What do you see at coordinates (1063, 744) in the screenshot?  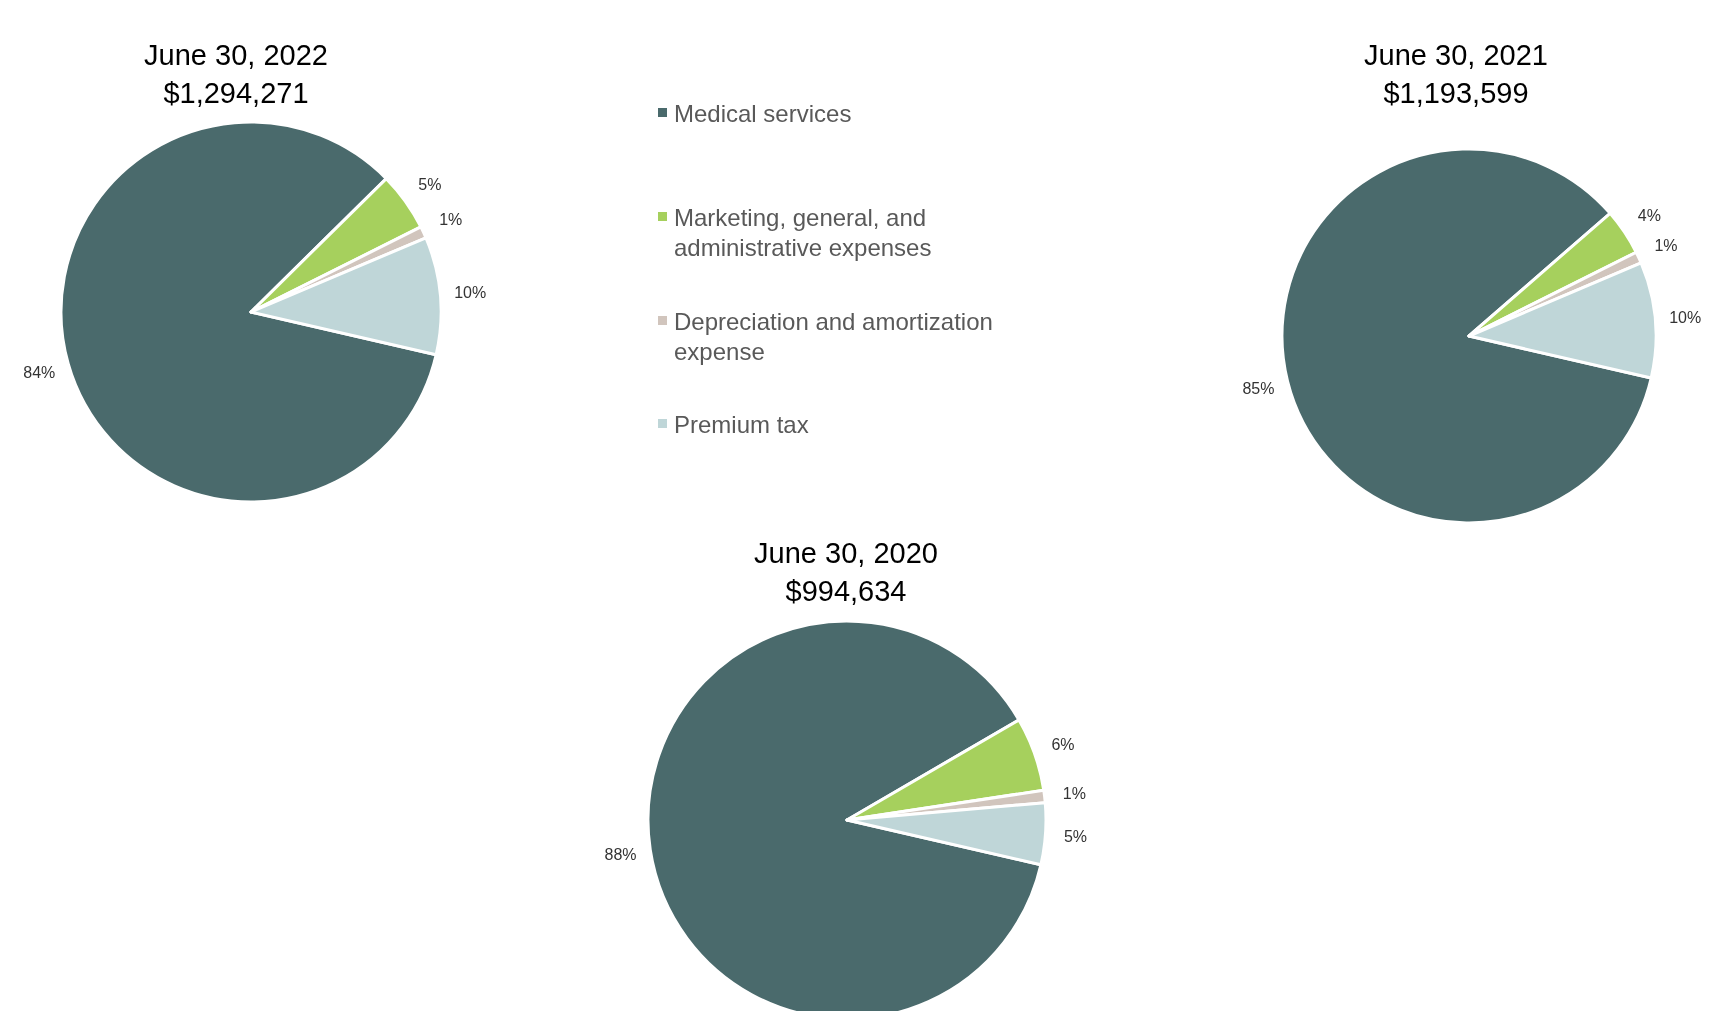 I see `data-label: 6%` at bounding box center [1063, 744].